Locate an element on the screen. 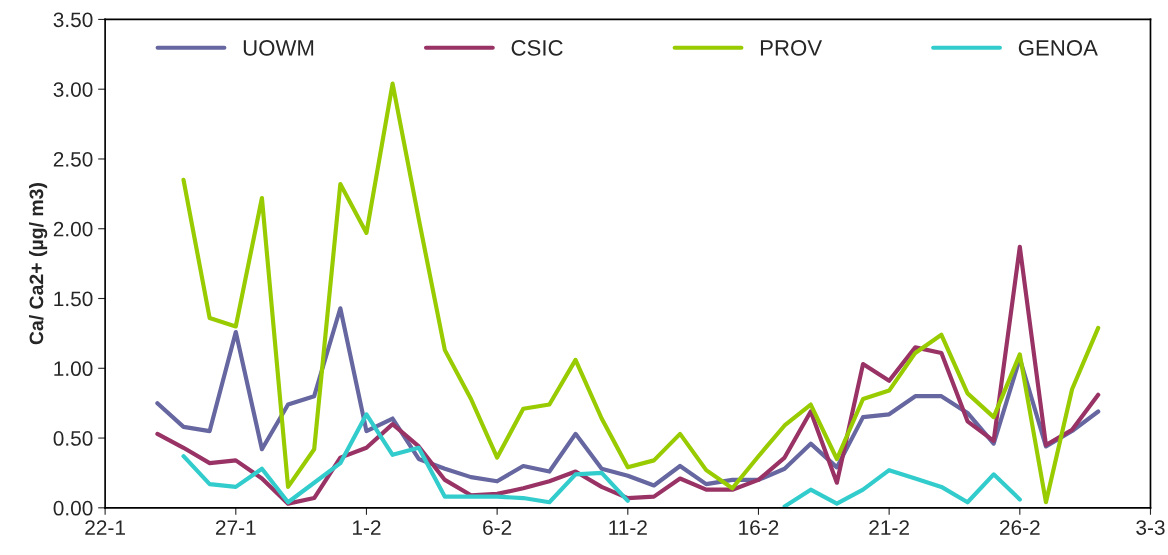  y-axis-title: Ca/ Ca2+ (µg/ m3) is located at coordinates (38, 264).